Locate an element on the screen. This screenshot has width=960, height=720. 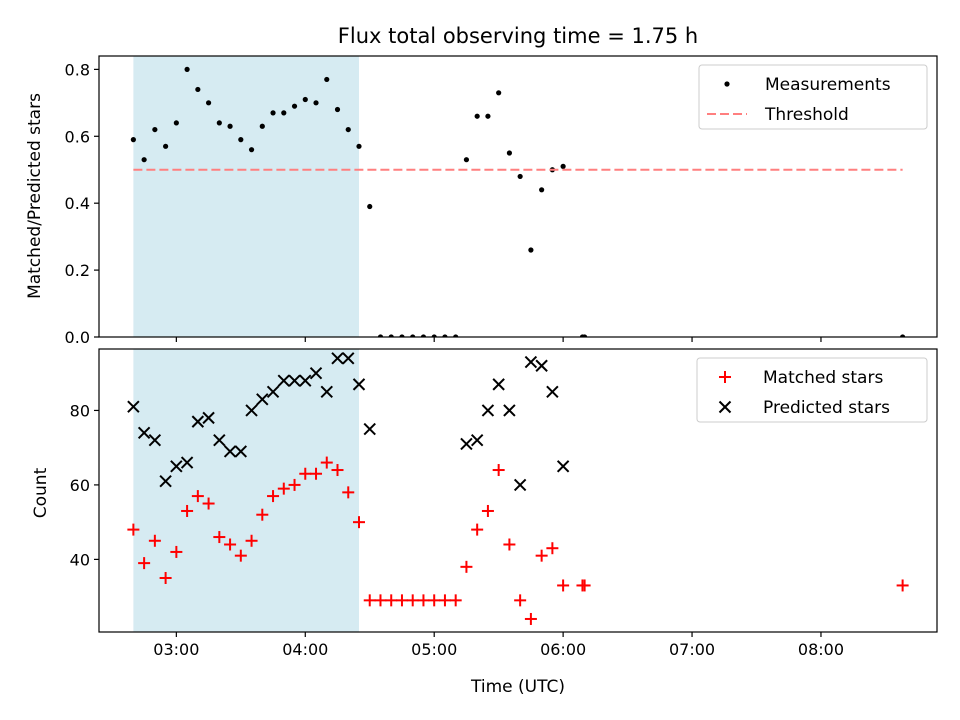
y-tick-label: 40 is located at coordinates (80, 559).